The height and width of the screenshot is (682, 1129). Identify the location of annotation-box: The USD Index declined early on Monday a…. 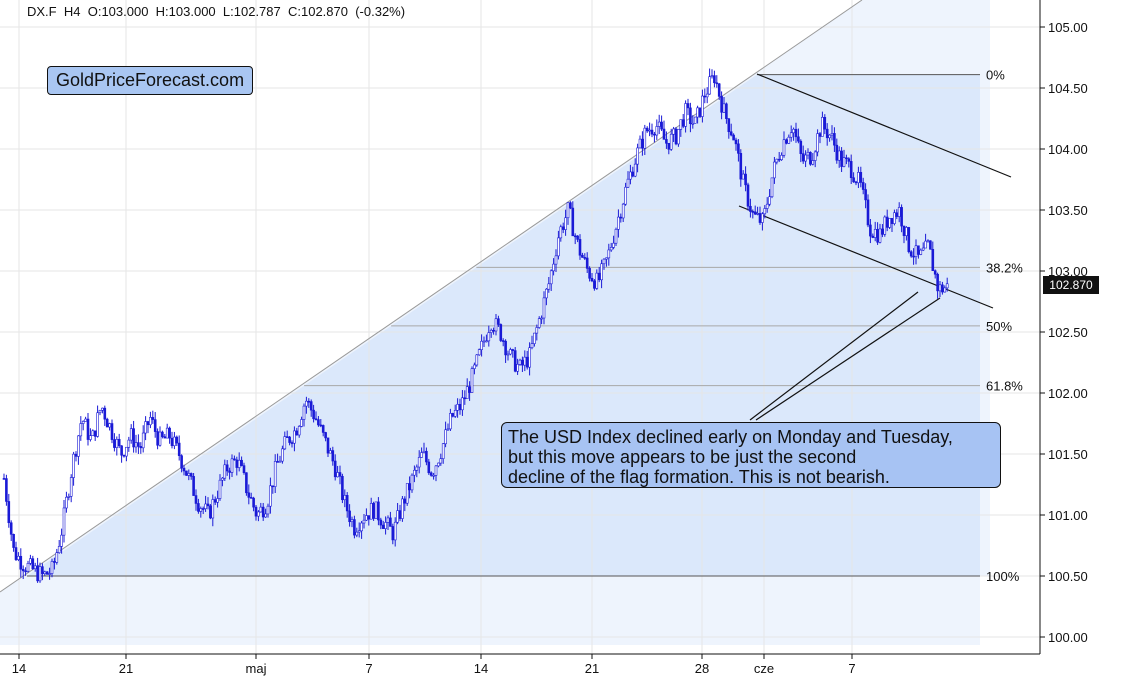
(751, 455).